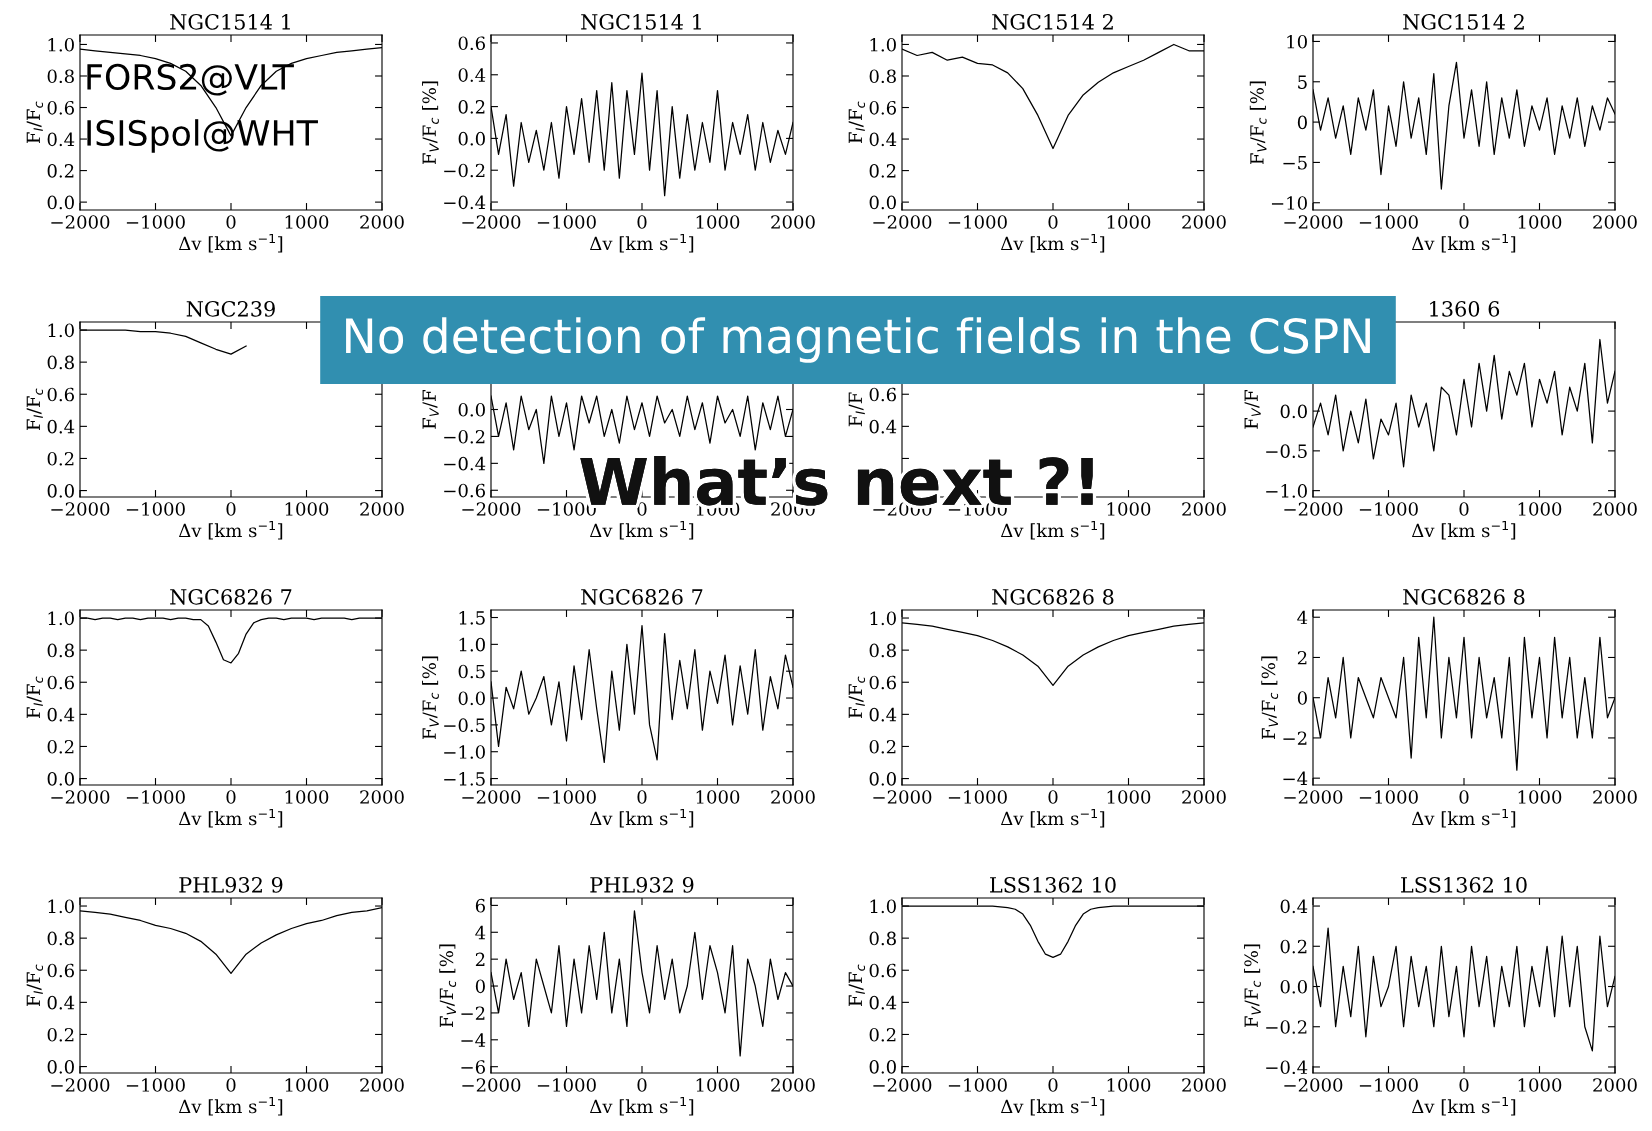 The height and width of the screenshot is (1131, 1652). Describe the element at coordinates (882, 76) in the screenshot. I see `y-tick-label: 0.8` at that location.